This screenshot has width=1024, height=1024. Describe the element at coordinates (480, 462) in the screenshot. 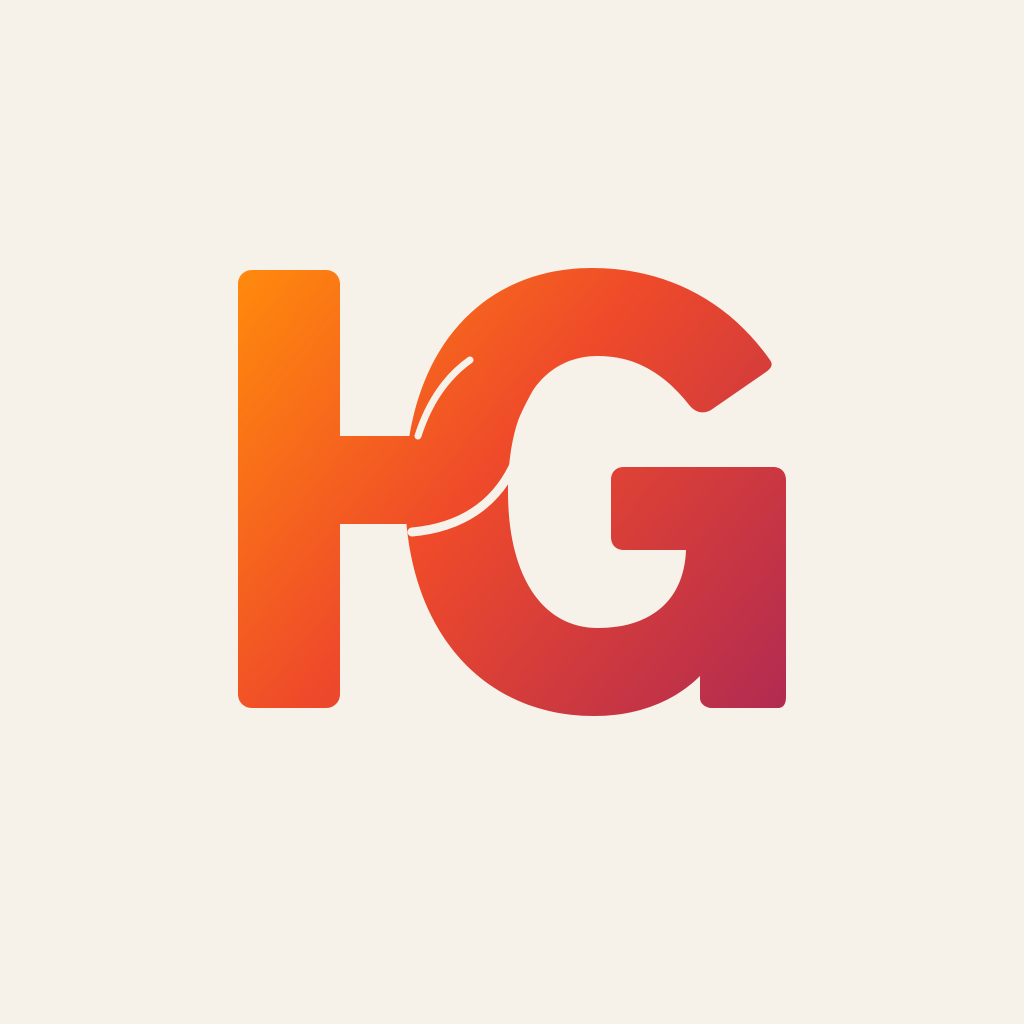

I see `monogram-separator` at that location.